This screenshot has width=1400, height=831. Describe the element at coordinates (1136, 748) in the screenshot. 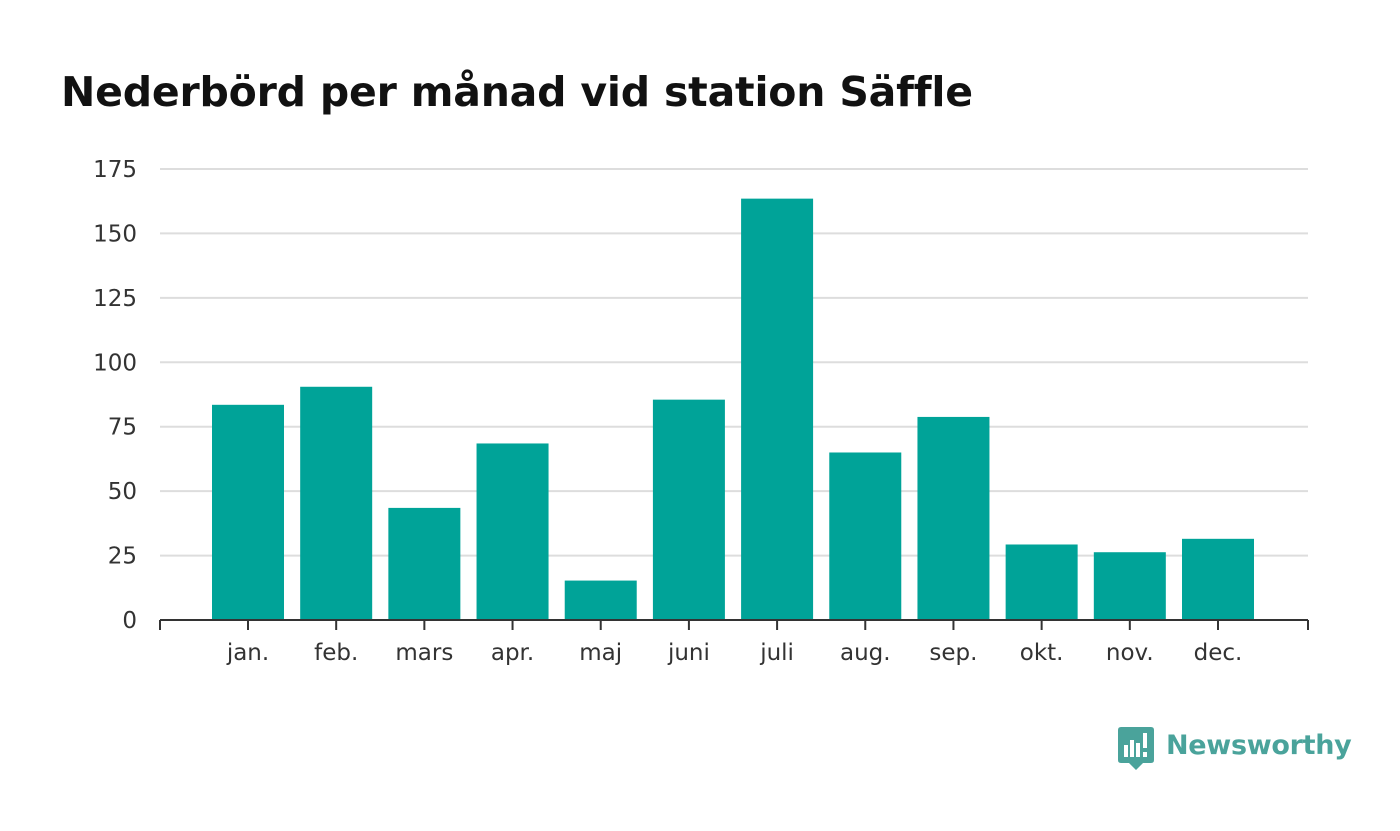

I see `newsworthy-logo-icon` at that location.